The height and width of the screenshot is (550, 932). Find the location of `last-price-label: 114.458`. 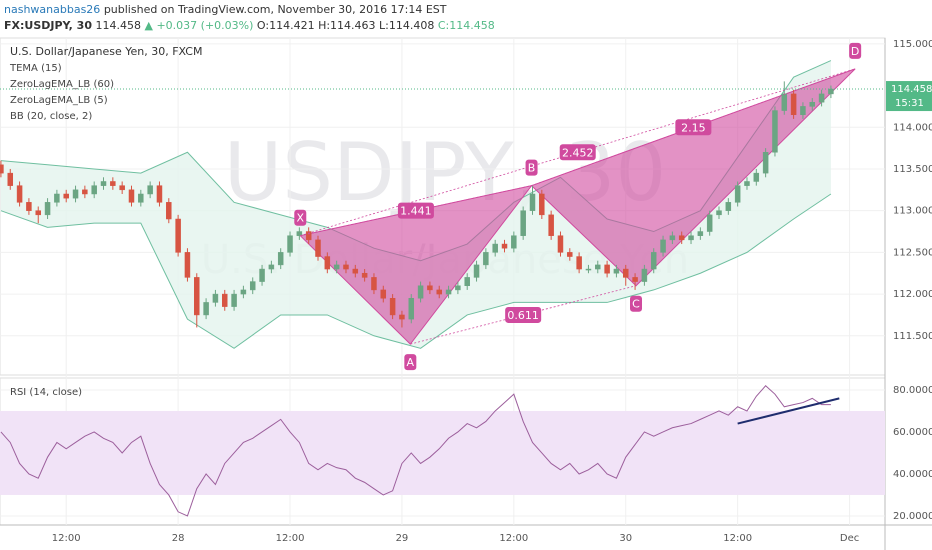

last-price-label: 114.458 is located at coordinates (911, 89).